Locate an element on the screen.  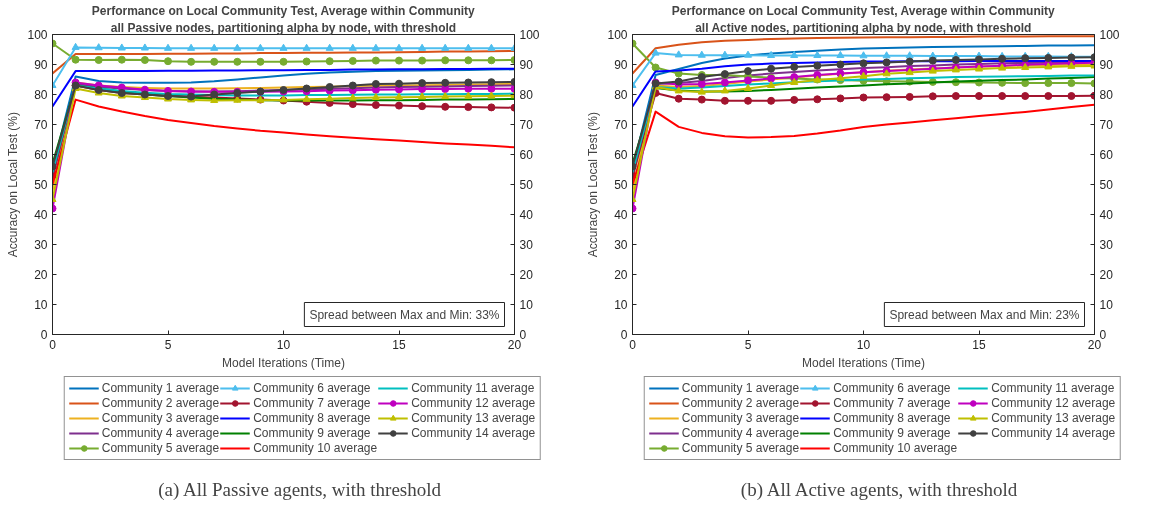
annotation: Spread between Max and Min: 33% is located at coordinates (404, 314).